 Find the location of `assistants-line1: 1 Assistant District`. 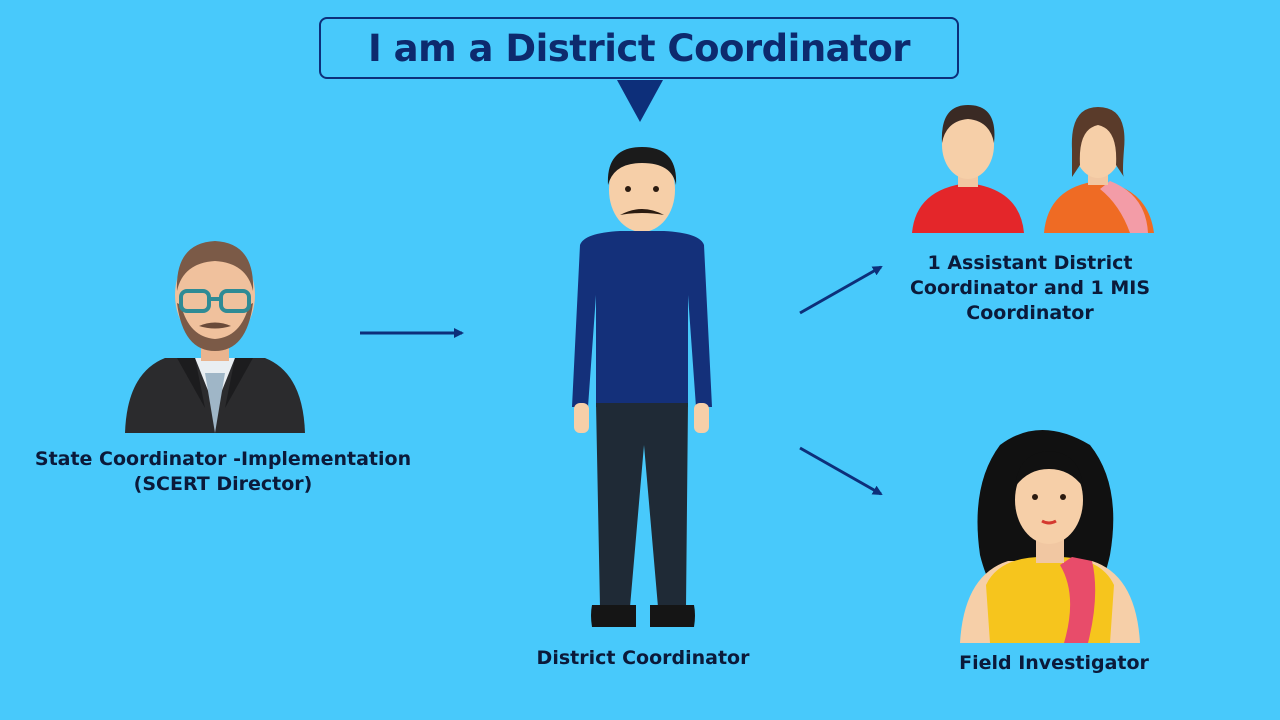

assistants-line1: 1 Assistant District is located at coordinates (1030, 263).